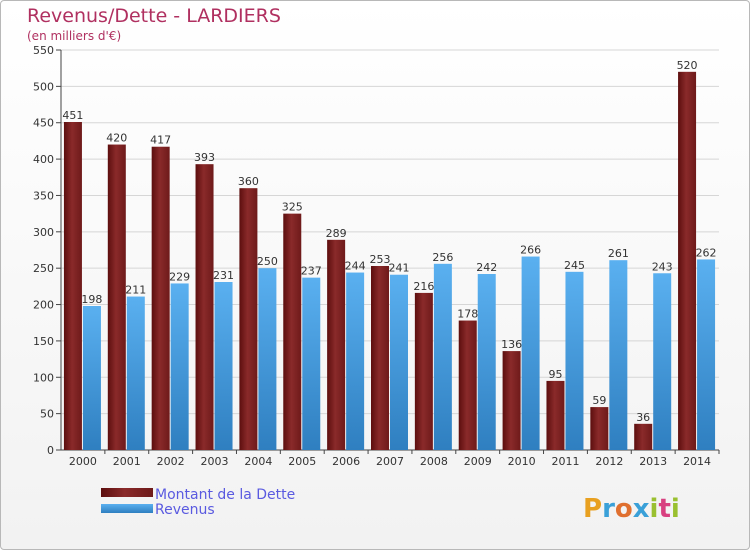 Image resolution: width=750 pixels, height=550 pixels. Describe the element at coordinates (467, 314) in the screenshot. I see `data-label-dette: 178` at that location.